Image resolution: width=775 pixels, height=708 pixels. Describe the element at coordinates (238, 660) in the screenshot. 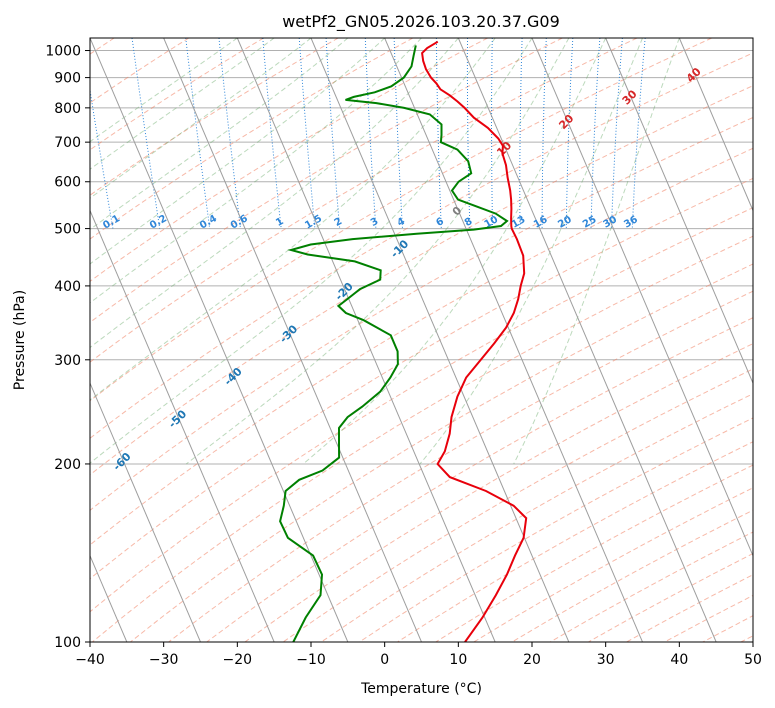

I see `x-tick-label: −20` at that location.